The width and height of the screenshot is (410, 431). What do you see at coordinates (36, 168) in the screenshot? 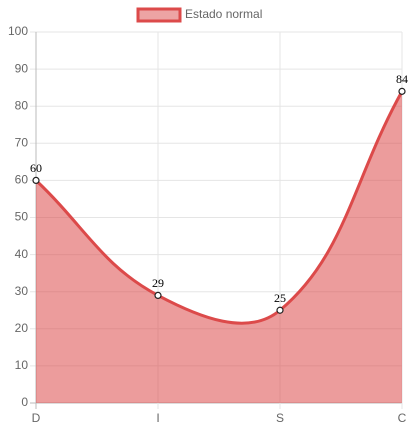
I see `data-label: 60` at bounding box center [36, 168].